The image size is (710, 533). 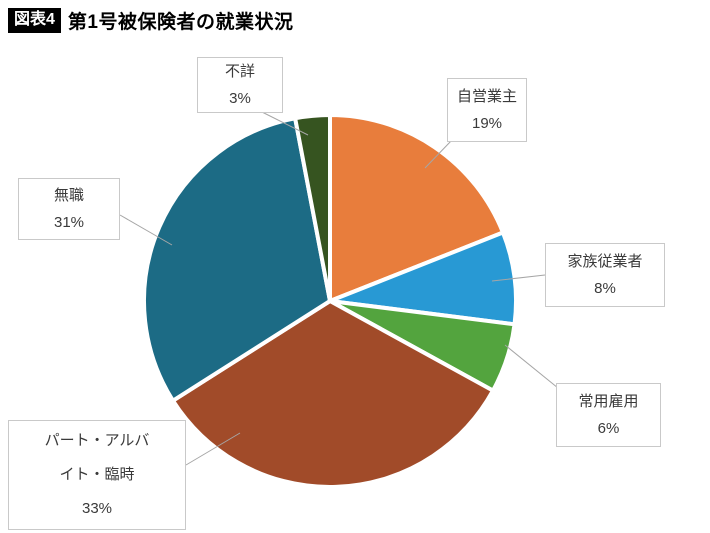 What do you see at coordinates (68, 195) in the screenshot?
I see `callout-label: 無職` at bounding box center [68, 195].